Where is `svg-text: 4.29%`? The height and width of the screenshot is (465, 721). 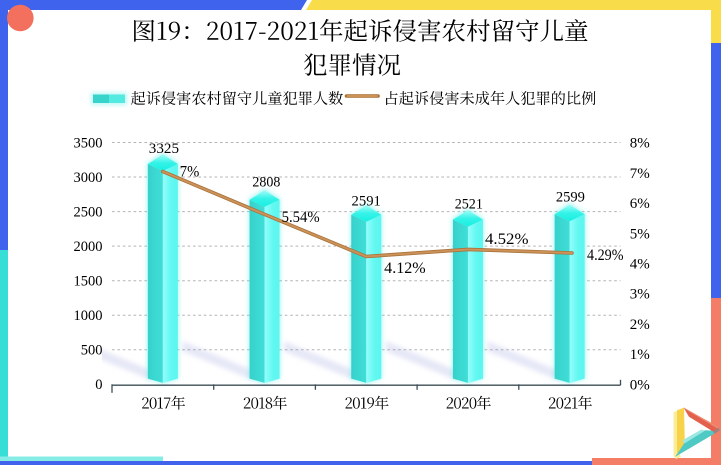
svg-text: 4.29% is located at coordinates (605, 255).